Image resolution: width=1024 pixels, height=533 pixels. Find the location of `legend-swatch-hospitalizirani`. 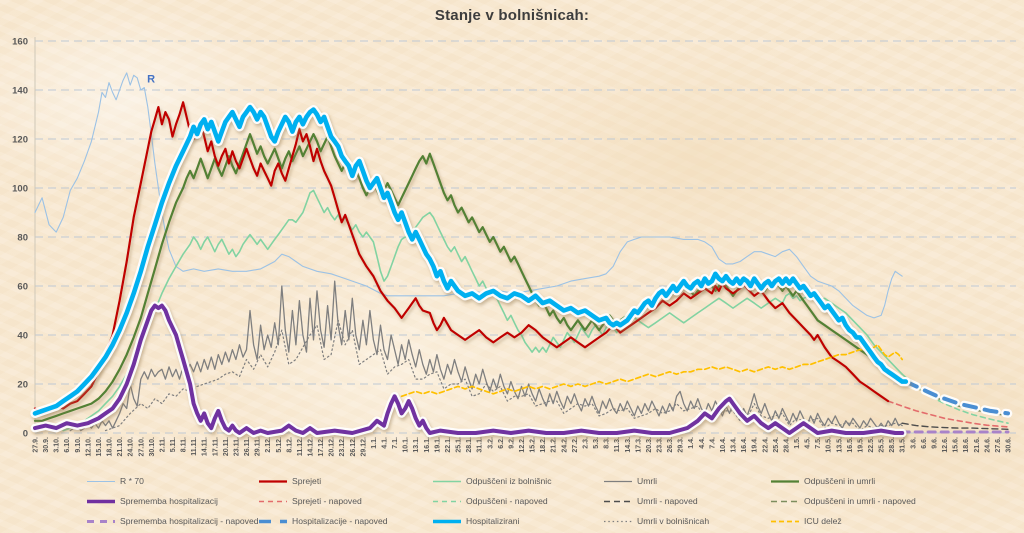

legend-swatch-hospitalizirani is located at coordinates (447, 521).